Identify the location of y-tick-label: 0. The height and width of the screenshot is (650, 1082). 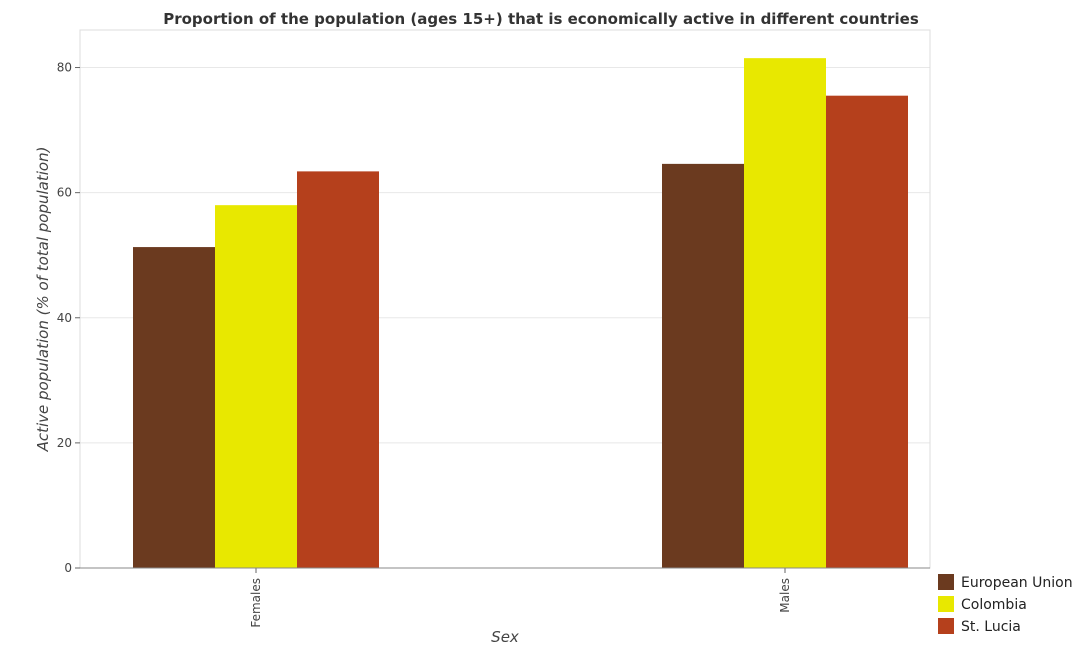
(68, 568).